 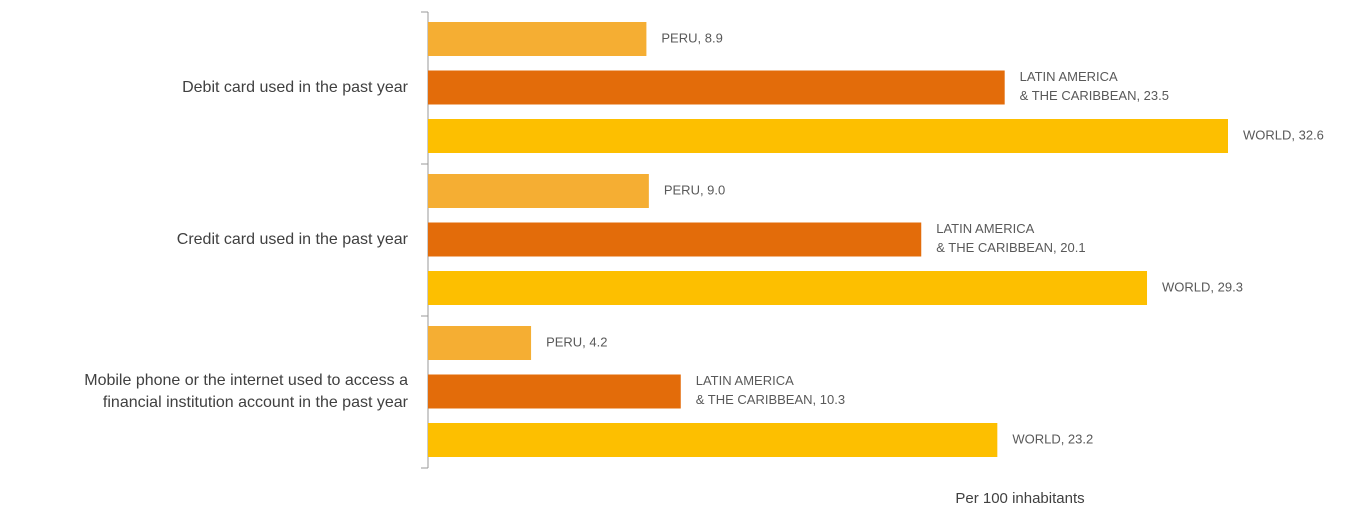 What do you see at coordinates (1094, 86) in the screenshot?
I see `value-label: LATIN AMERICA & THE CARIBBEAN, 23.5` at bounding box center [1094, 86].